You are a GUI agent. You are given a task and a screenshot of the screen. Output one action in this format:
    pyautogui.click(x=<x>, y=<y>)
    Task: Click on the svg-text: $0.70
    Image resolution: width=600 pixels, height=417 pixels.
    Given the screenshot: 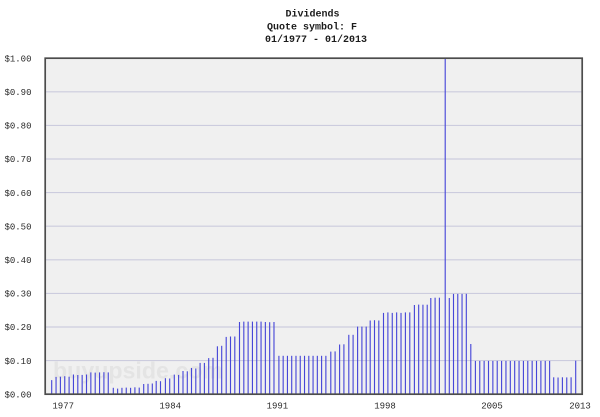 What is the action you would take?
    pyautogui.click(x=17, y=160)
    